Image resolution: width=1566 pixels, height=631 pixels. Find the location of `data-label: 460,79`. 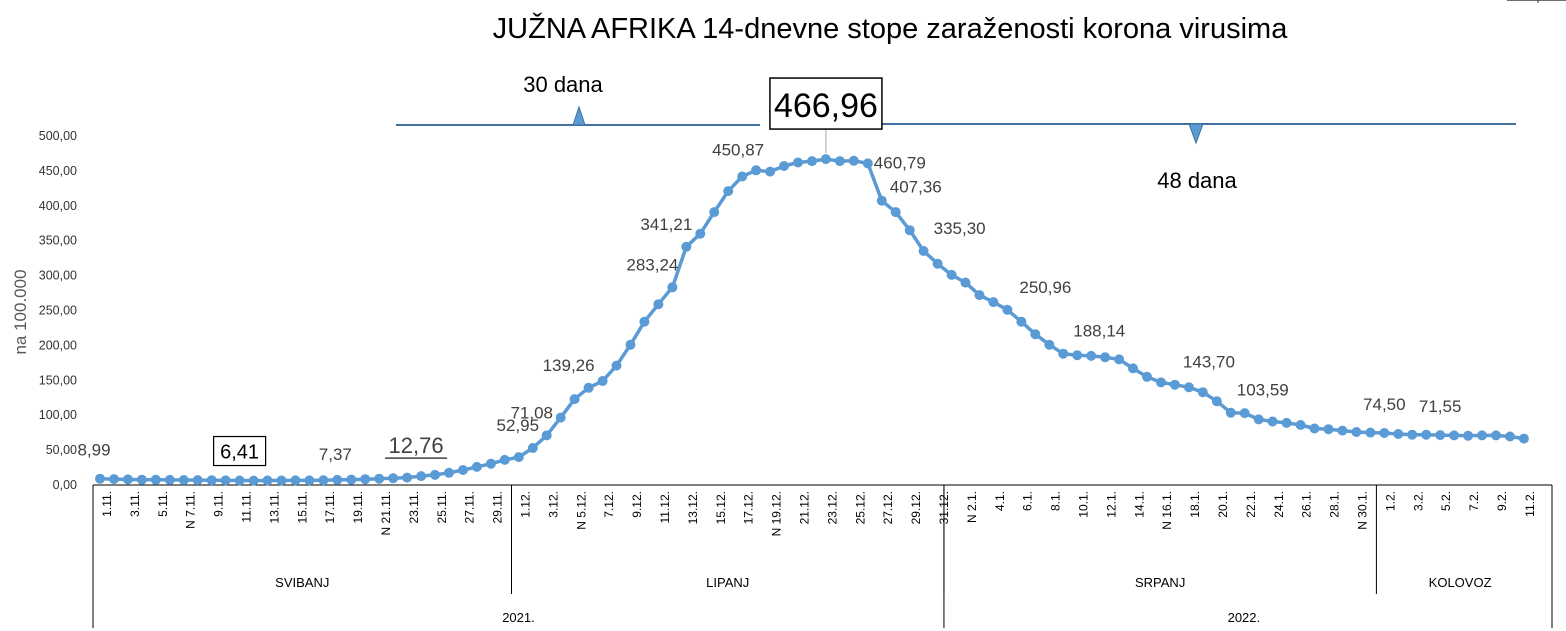

data-label: 460,79 is located at coordinates (900, 162).